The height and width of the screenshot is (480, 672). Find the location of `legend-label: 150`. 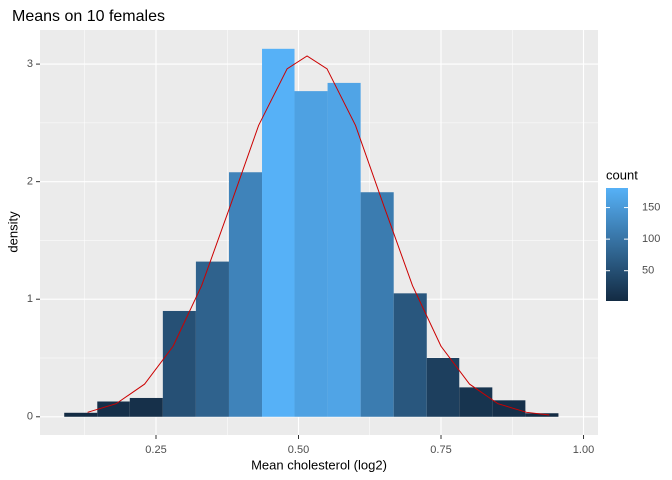

legend-label: 150 is located at coordinates (651, 207).